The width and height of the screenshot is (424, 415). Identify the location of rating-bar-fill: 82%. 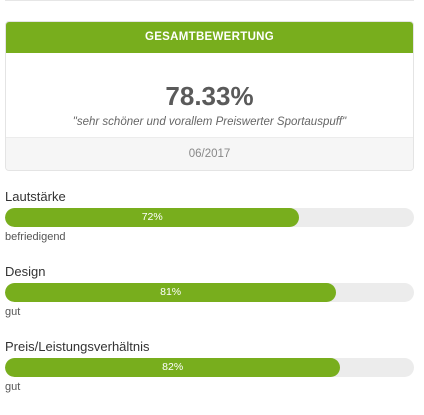
(173, 367).